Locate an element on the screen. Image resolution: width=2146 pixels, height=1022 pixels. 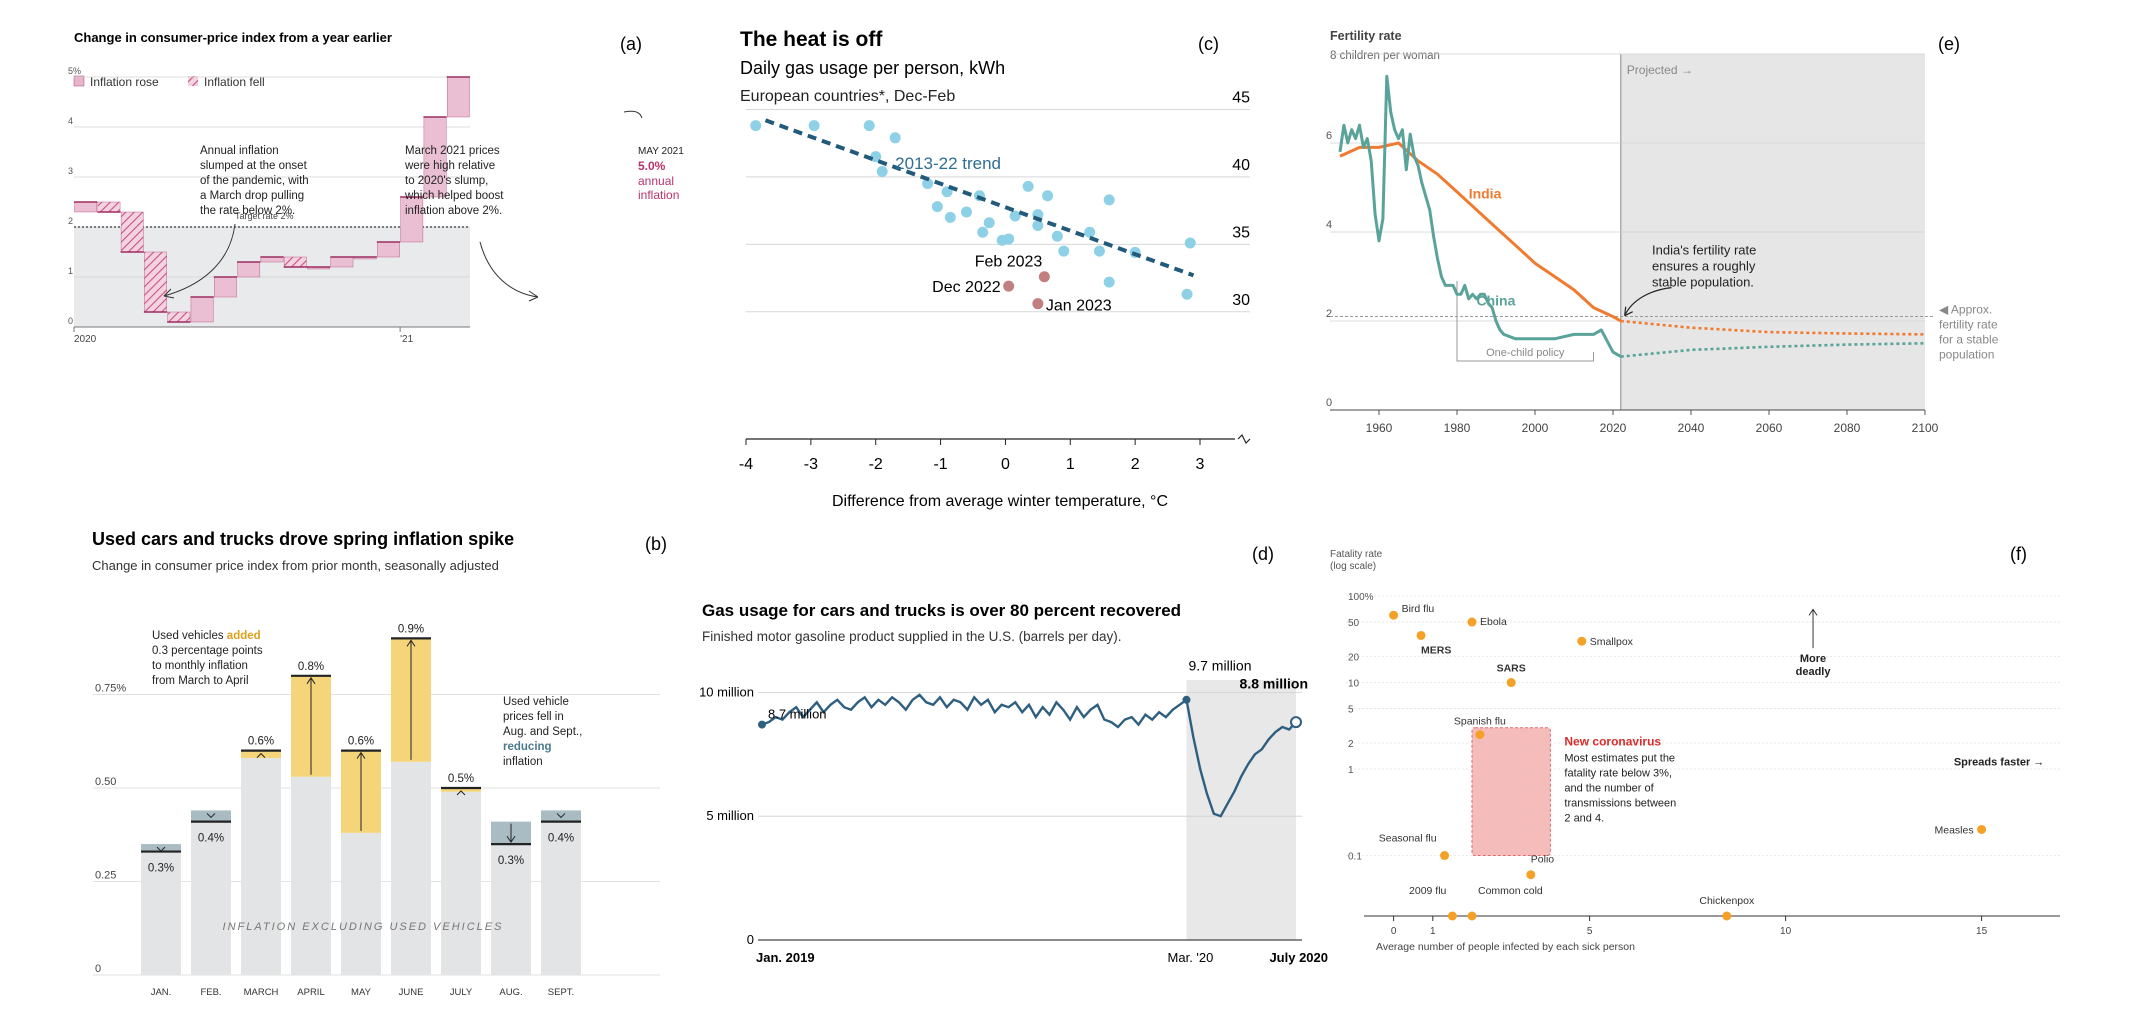
f-more-deadly-arrowhead is located at coordinates (1813, 612).